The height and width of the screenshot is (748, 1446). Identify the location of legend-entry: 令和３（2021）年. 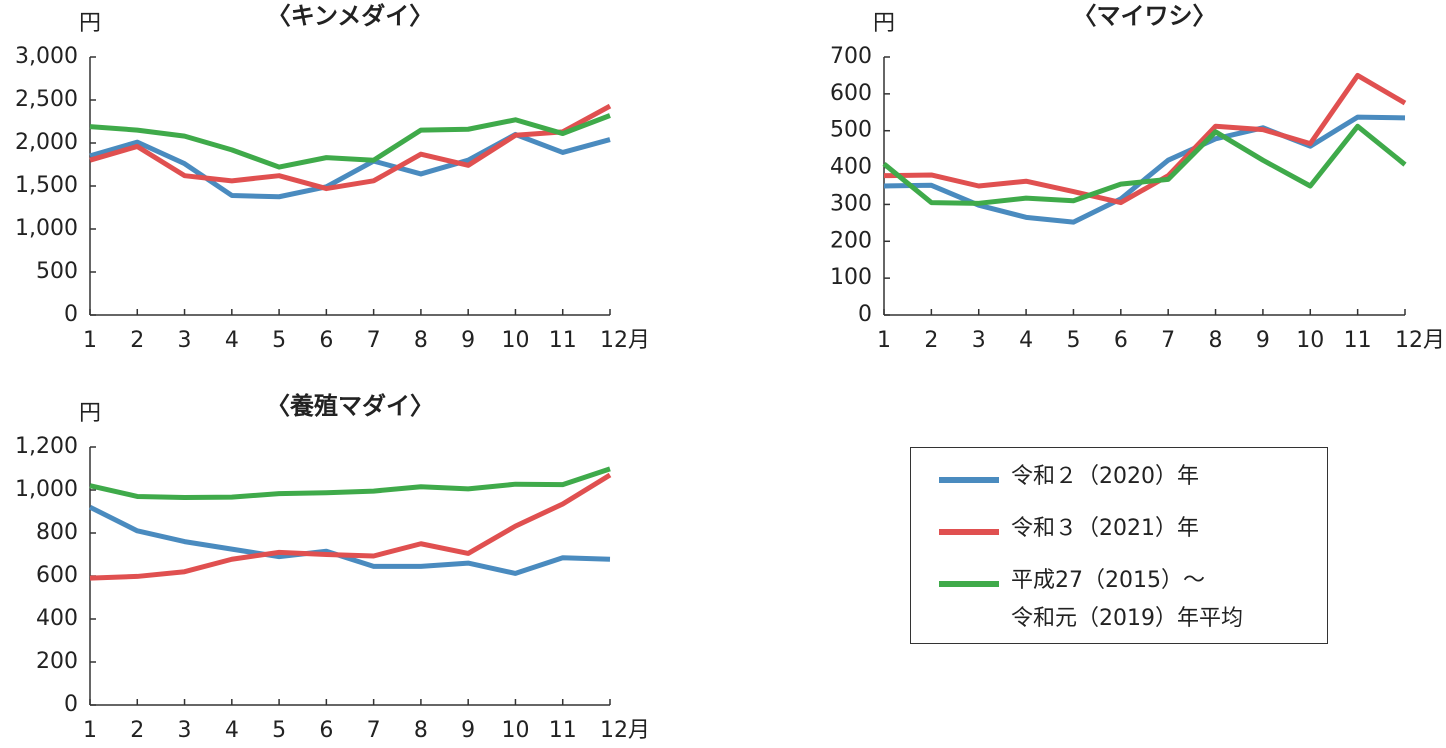
(1055, 532).